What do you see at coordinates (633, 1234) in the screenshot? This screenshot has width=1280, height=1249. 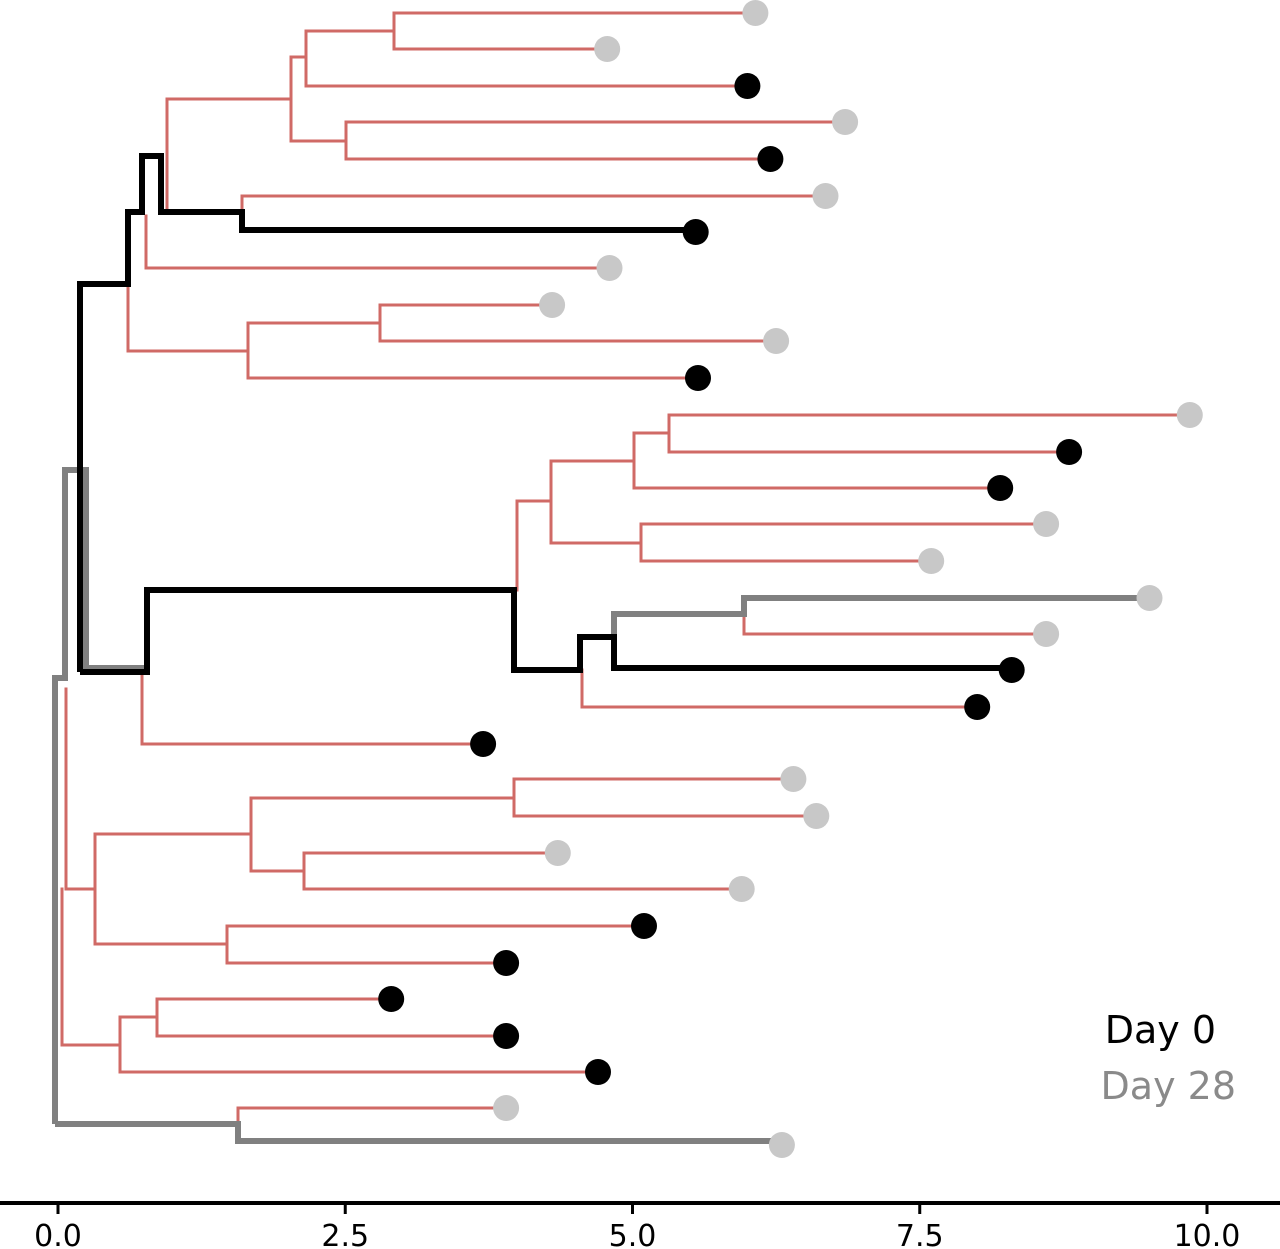 I see `x-tick-label: 5.0` at bounding box center [633, 1234].